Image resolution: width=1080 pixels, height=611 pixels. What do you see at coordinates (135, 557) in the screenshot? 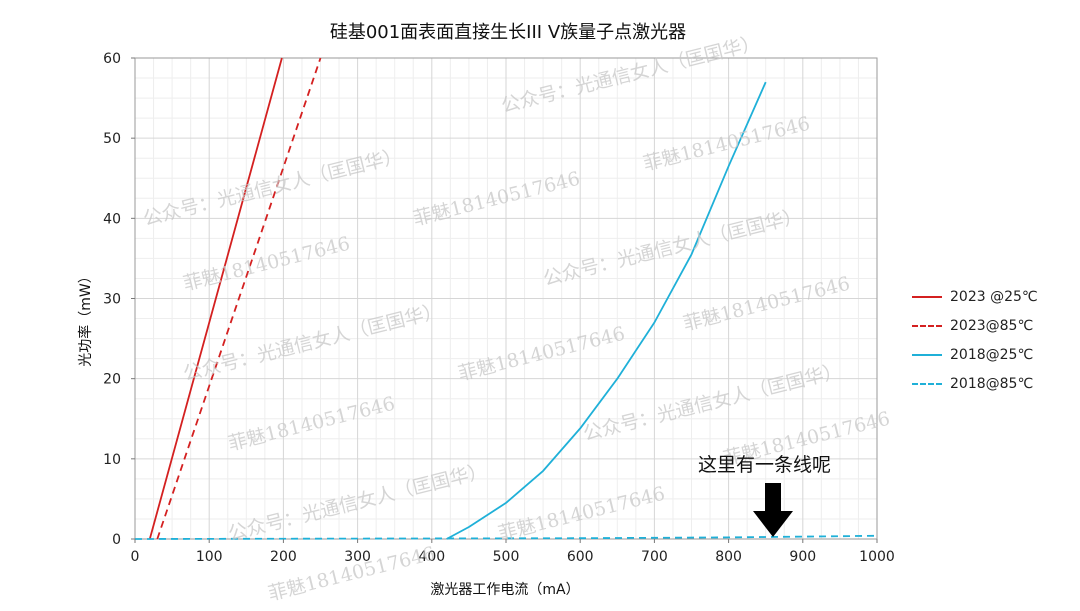
I see `x-tick-label: 0` at bounding box center [135, 557].